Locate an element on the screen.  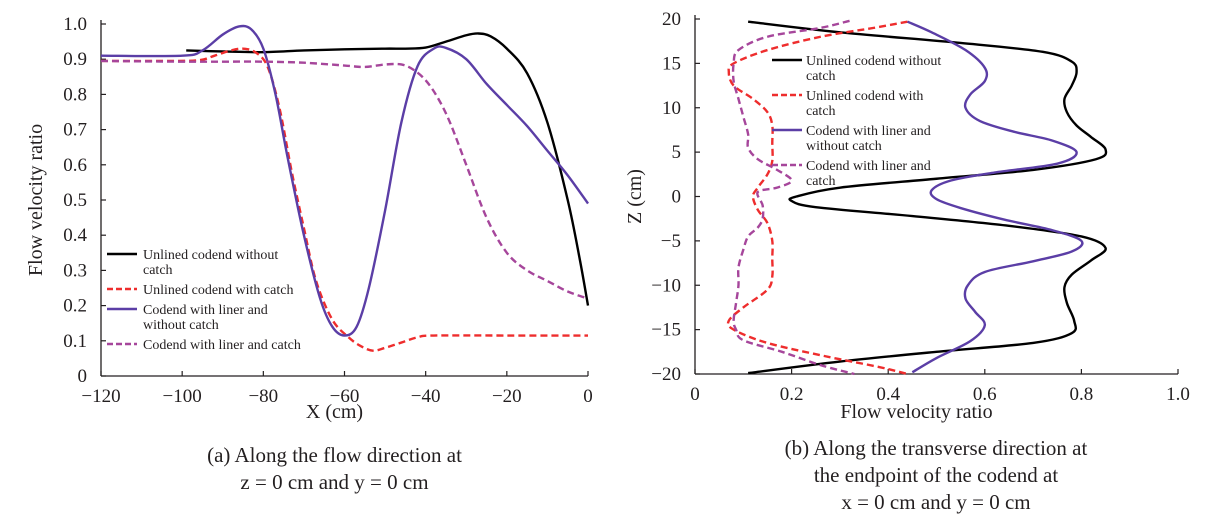
y-tick-label: −5 is located at coordinates (671, 241).